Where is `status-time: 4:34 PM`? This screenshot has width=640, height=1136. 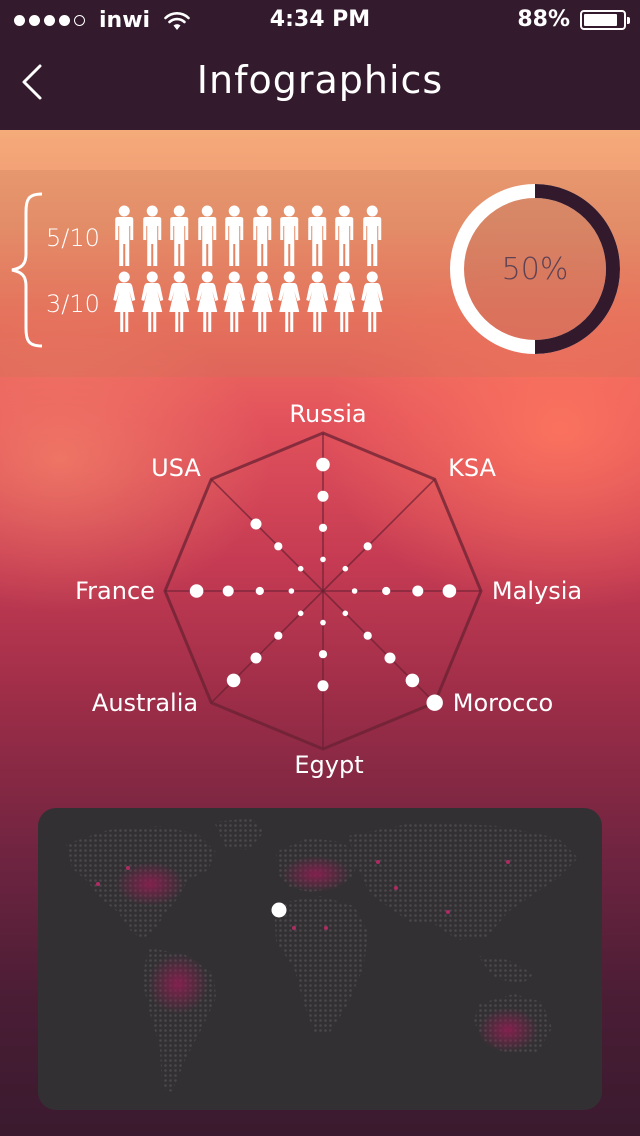
status-time: 4:34 PM is located at coordinates (320, 19).